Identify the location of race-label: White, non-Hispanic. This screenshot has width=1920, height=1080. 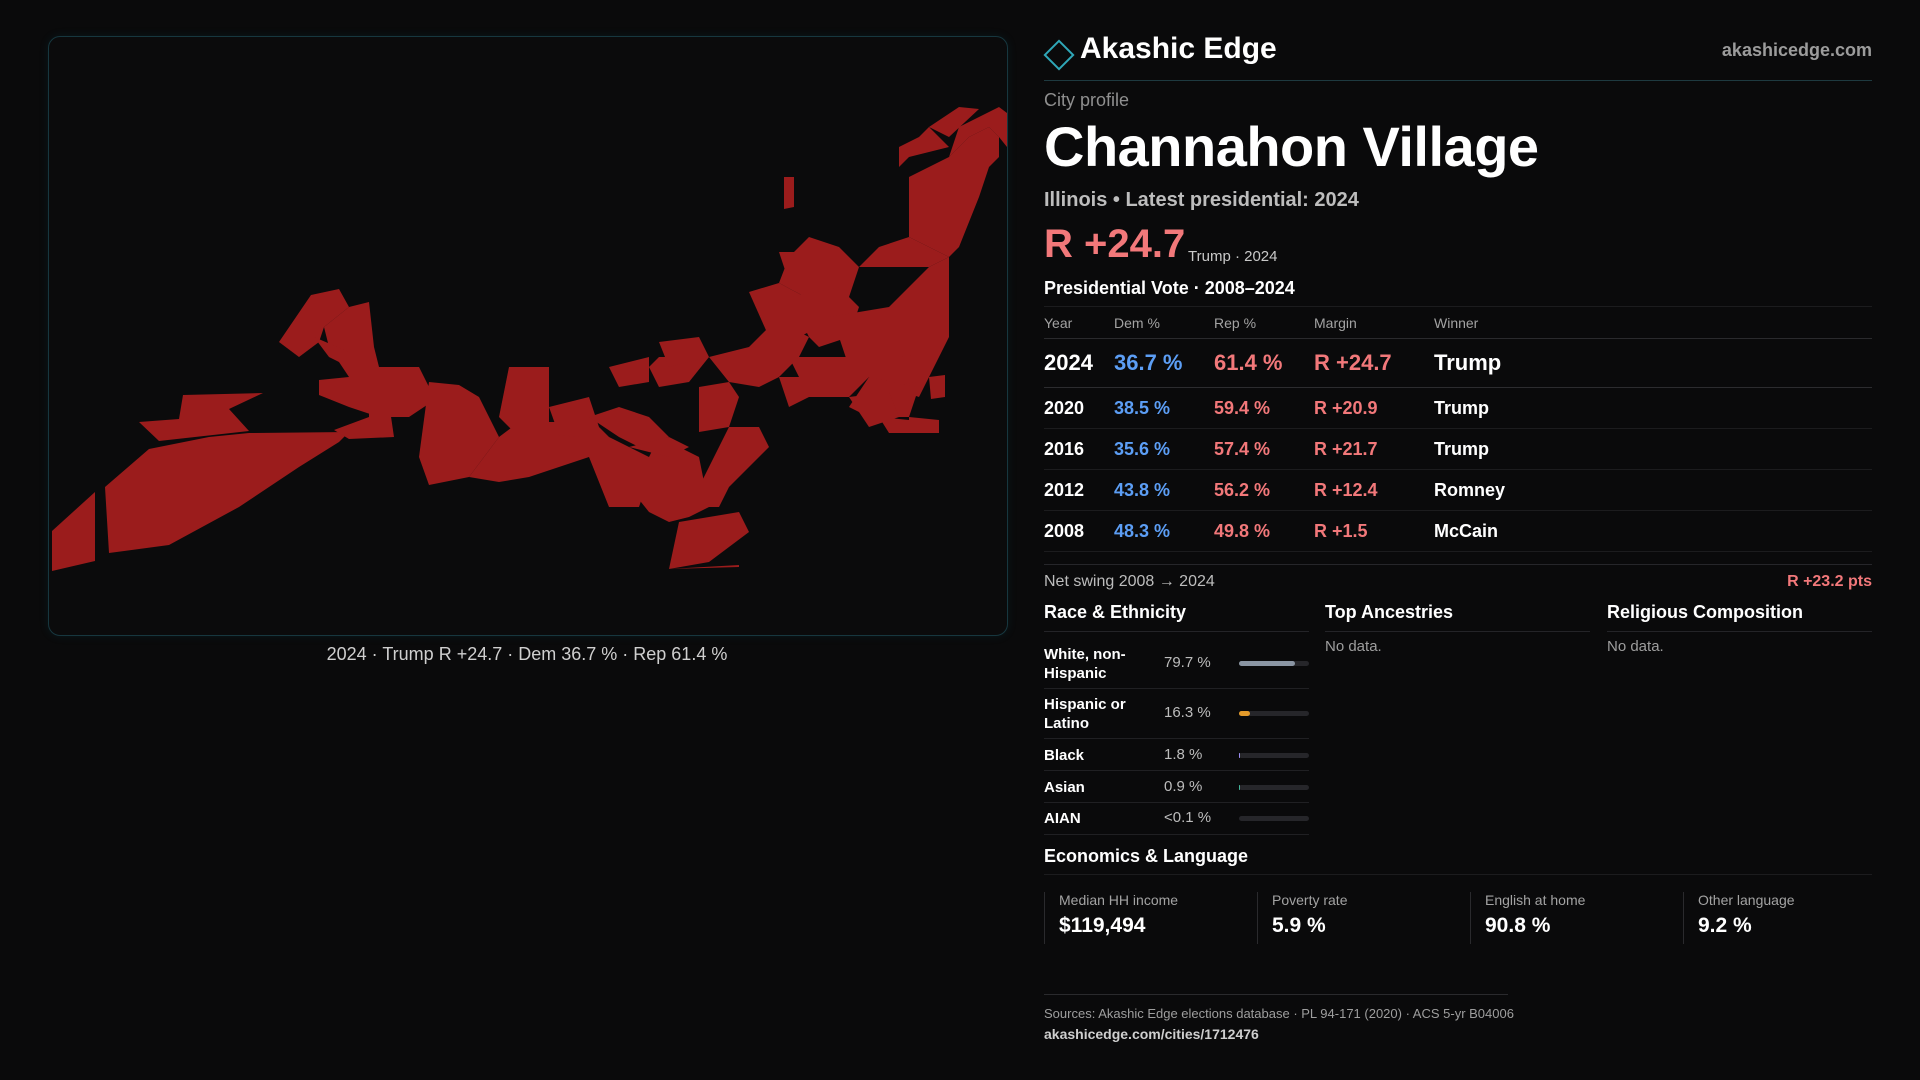
(1085, 664).